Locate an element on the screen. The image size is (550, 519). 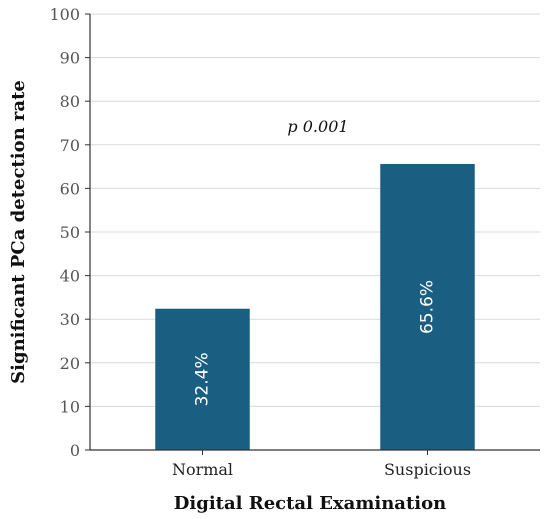
y-tick-label: 90 is located at coordinates (70, 58).